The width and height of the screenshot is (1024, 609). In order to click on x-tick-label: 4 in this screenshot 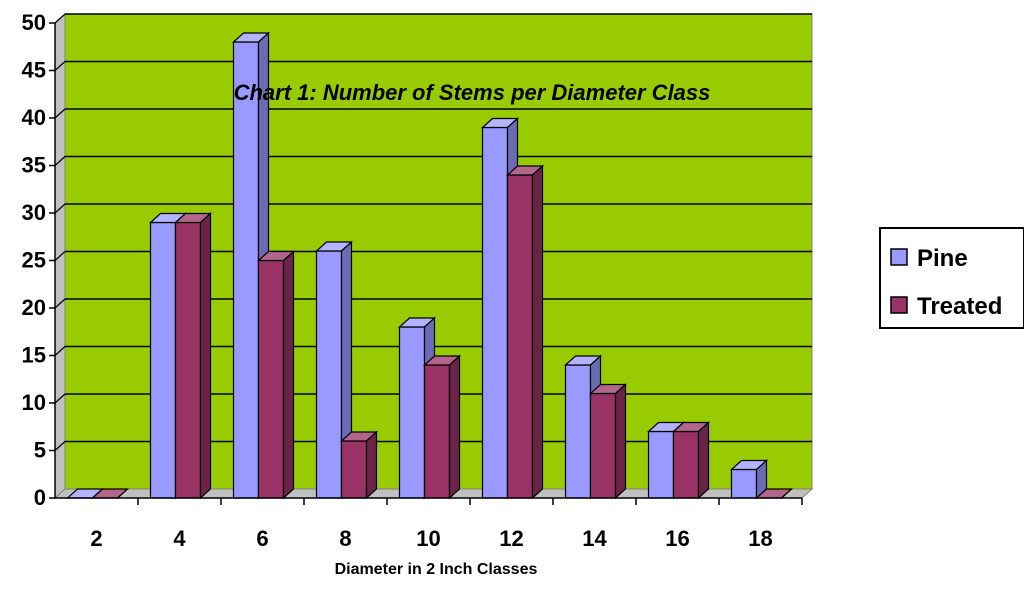, I will do `click(179, 538)`.